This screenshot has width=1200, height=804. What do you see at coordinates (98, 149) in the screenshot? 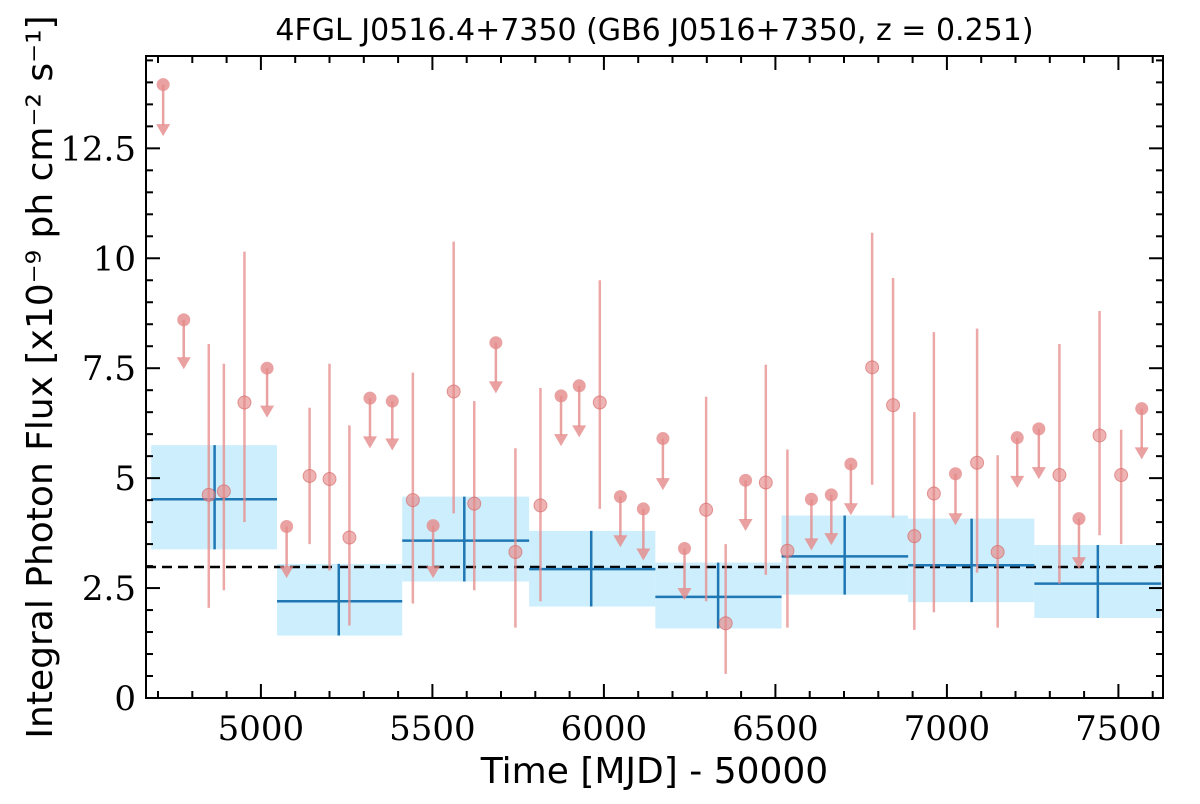
I see `y-tick-label-12.5: 12.5` at bounding box center [98, 149].